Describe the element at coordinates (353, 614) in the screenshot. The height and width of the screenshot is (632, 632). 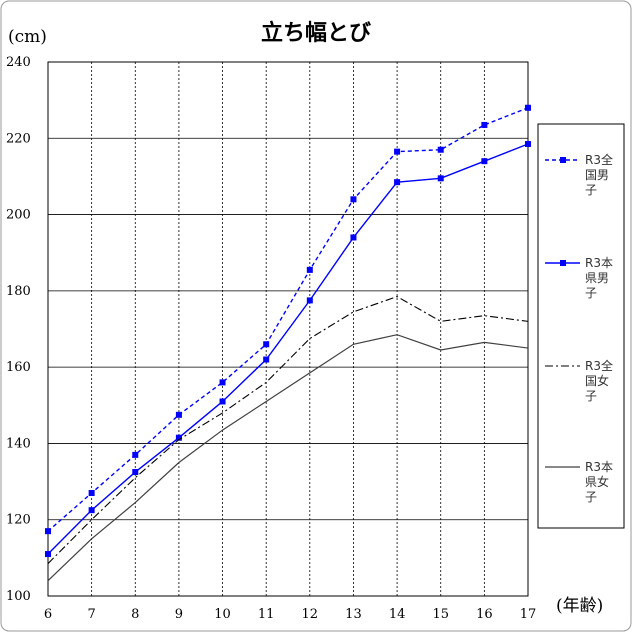
I see `x-tick-label: 13` at that location.